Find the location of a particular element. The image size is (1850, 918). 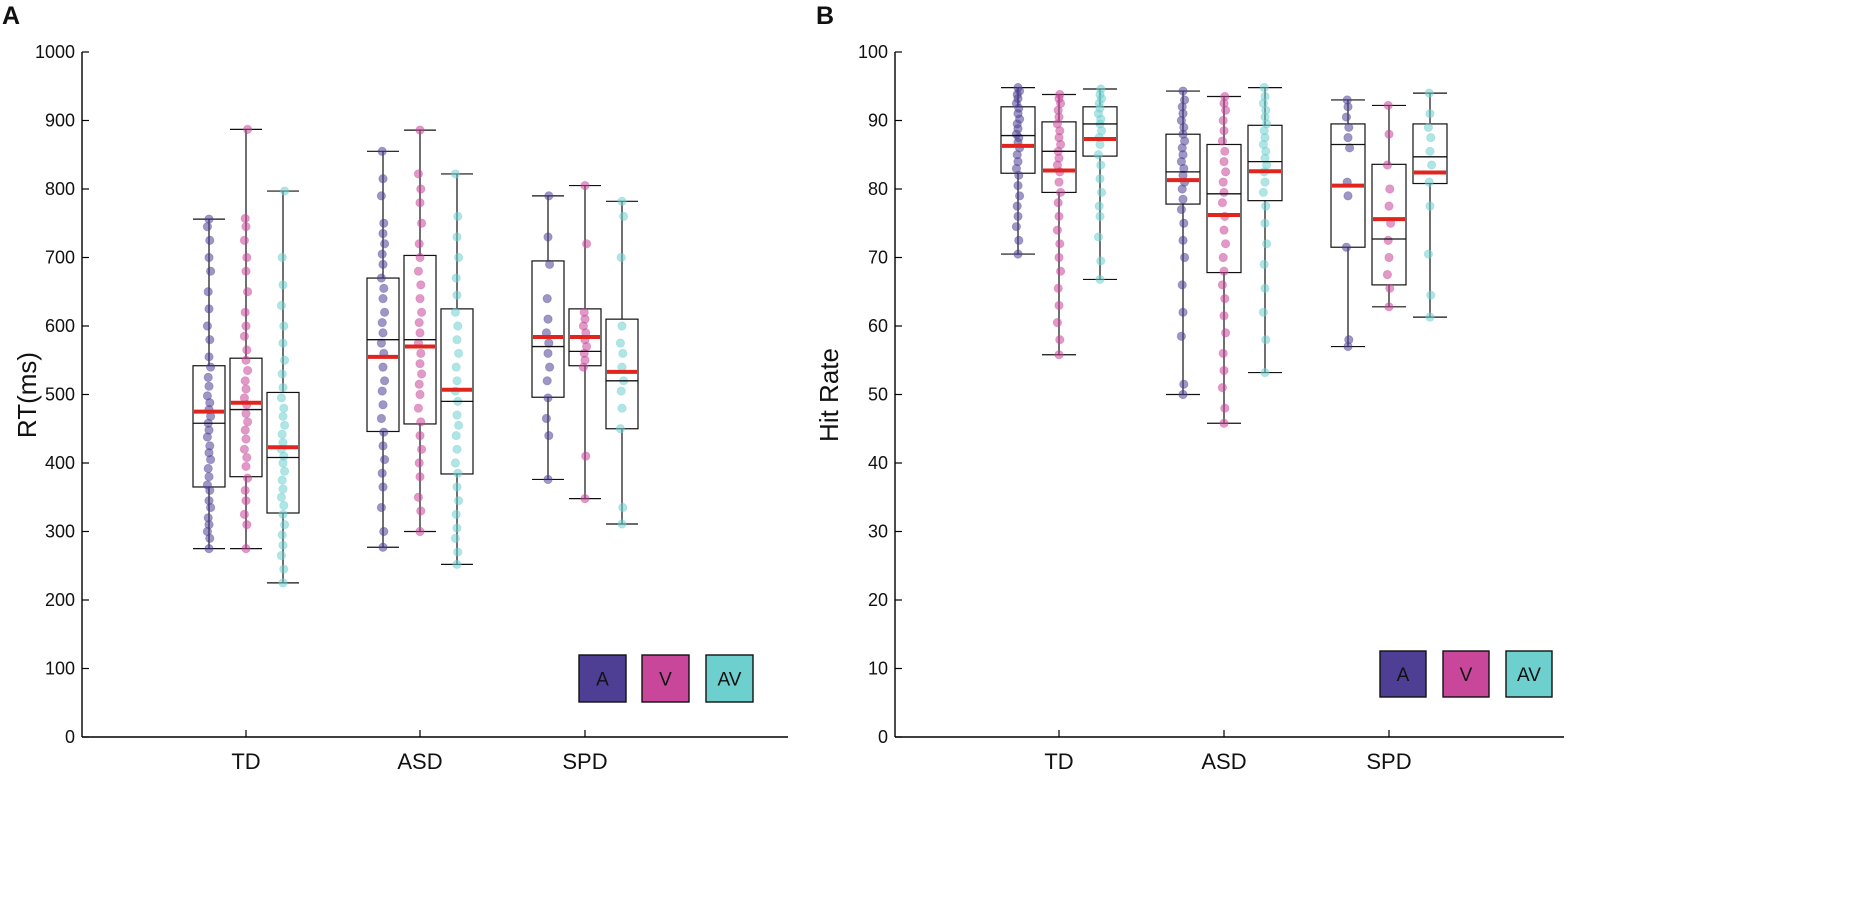

panel-a-letter: A is located at coordinates (11, 16).